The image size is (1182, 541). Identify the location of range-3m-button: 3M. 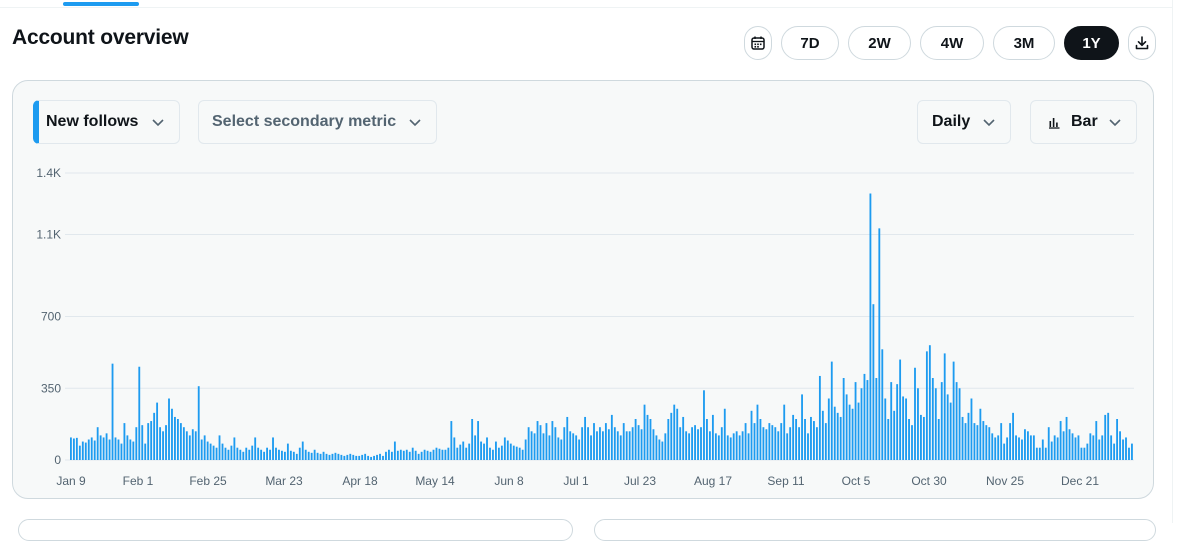
(1024, 43).